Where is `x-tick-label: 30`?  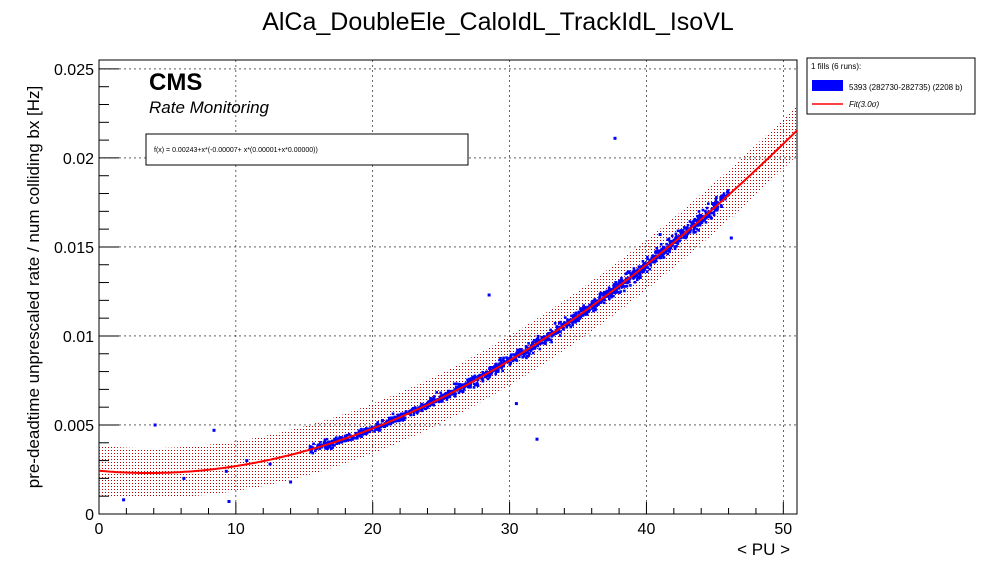
x-tick-label: 30 is located at coordinates (510, 529).